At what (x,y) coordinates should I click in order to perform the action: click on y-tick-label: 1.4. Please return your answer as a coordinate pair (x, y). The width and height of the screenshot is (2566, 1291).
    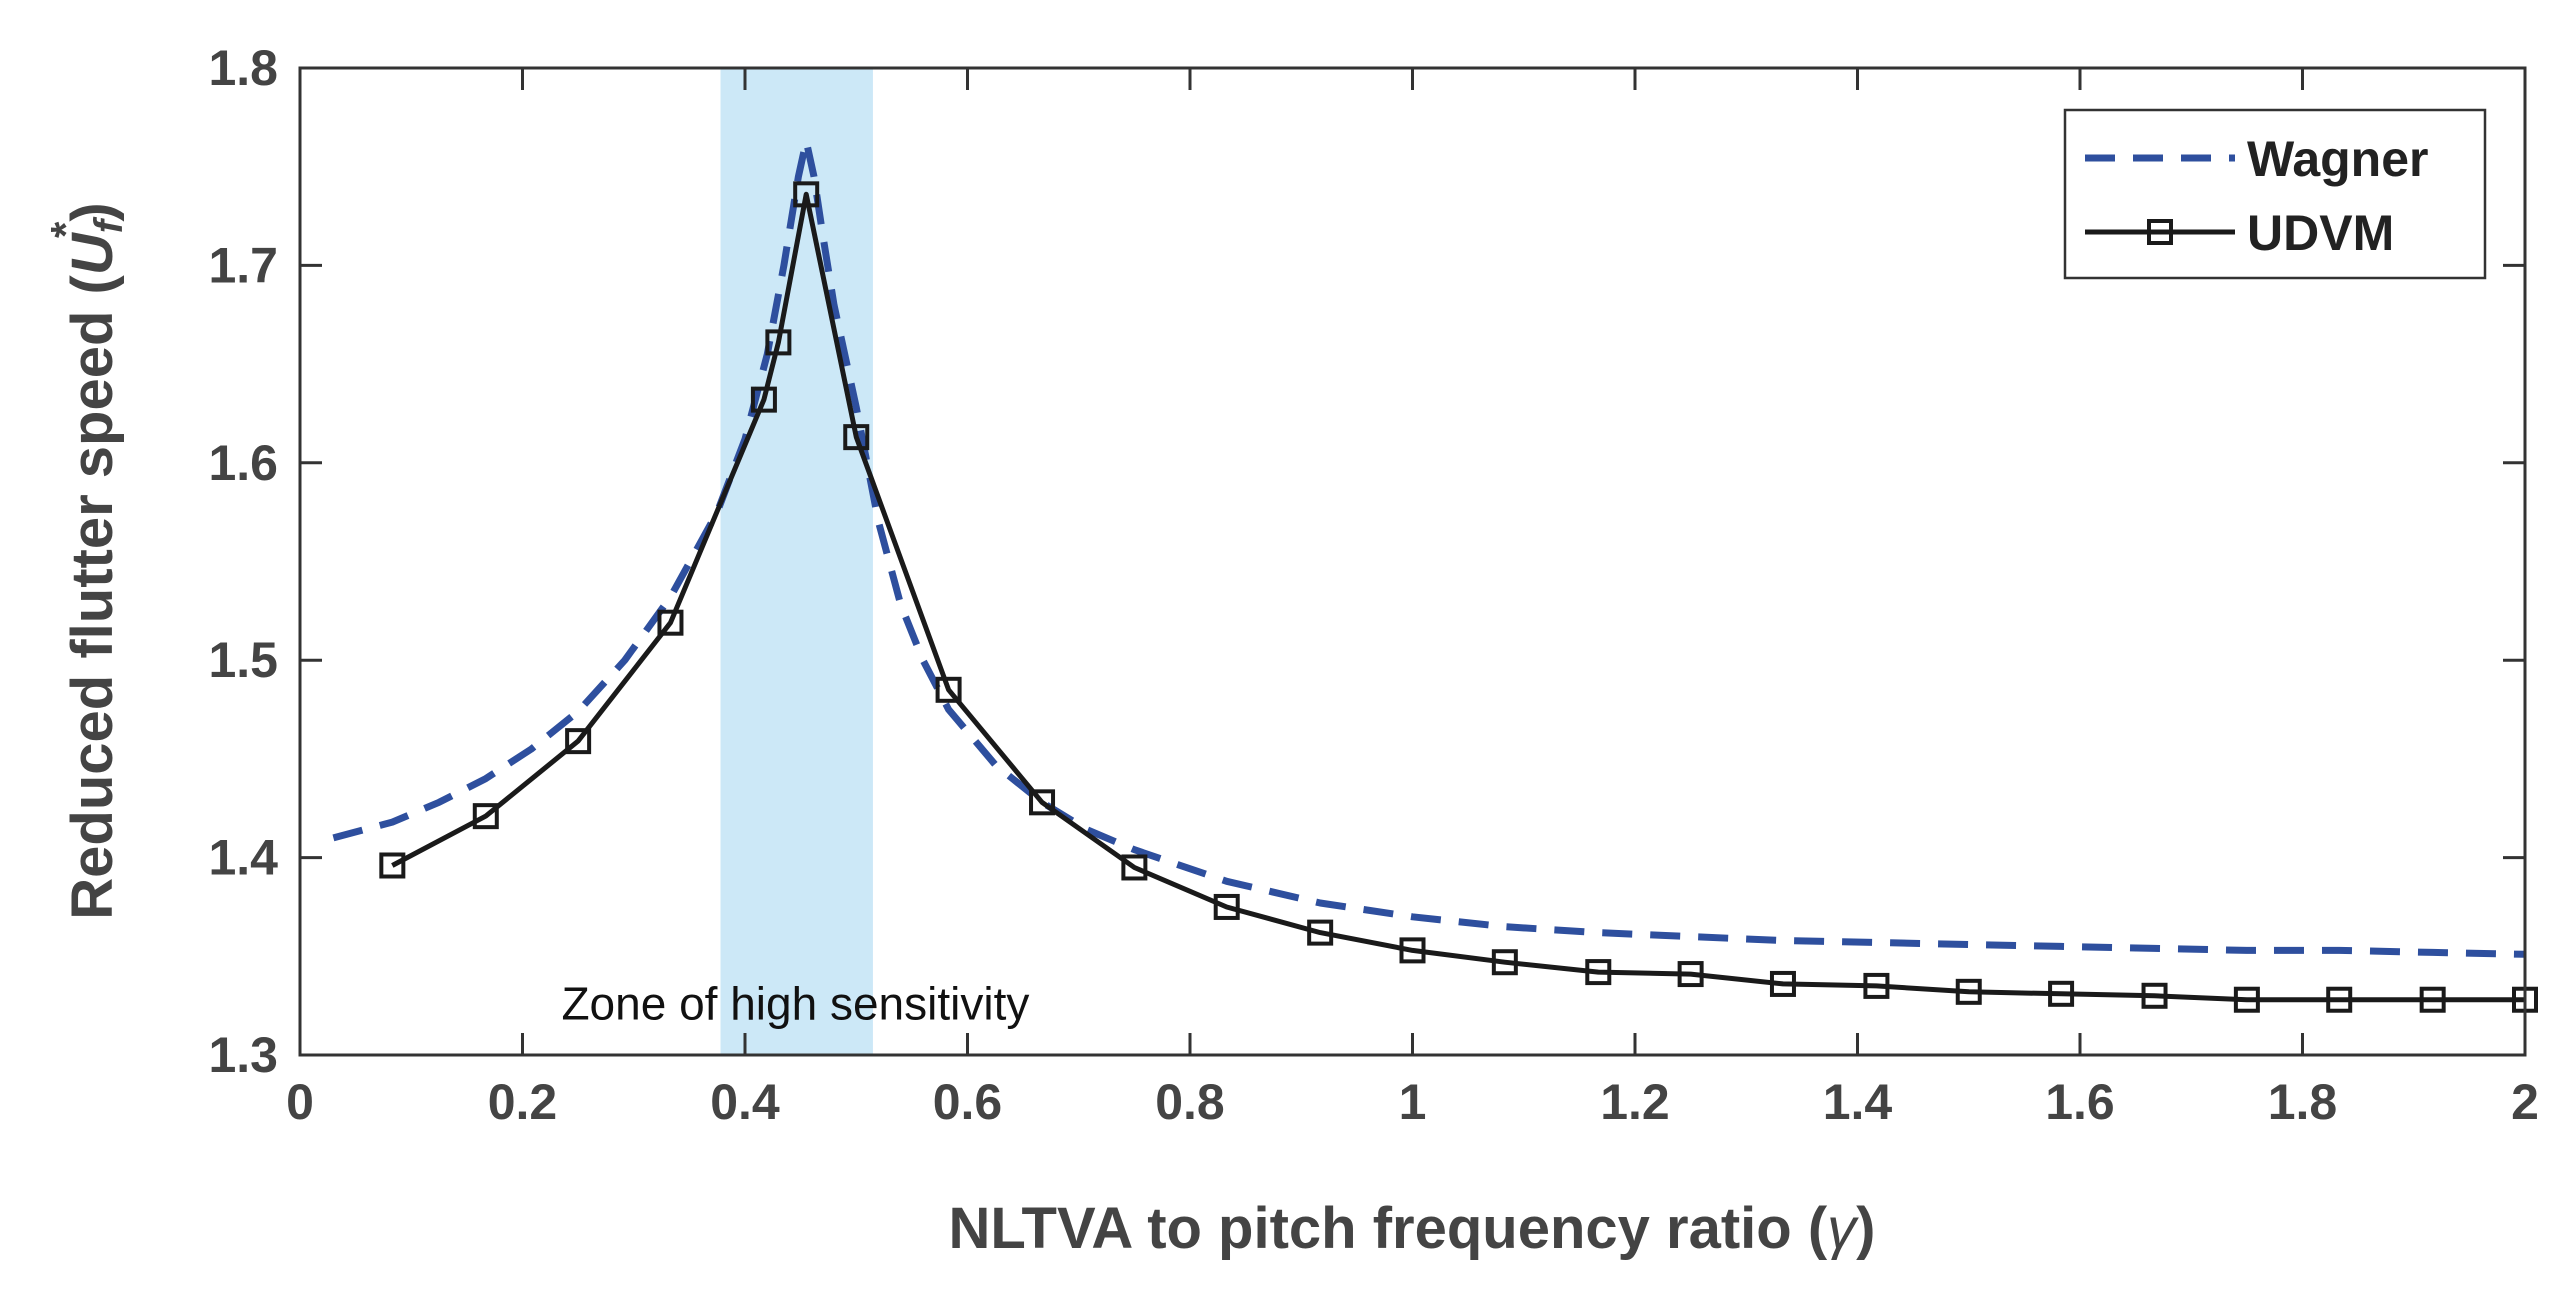
    Looking at the image, I should click on (243, 858).